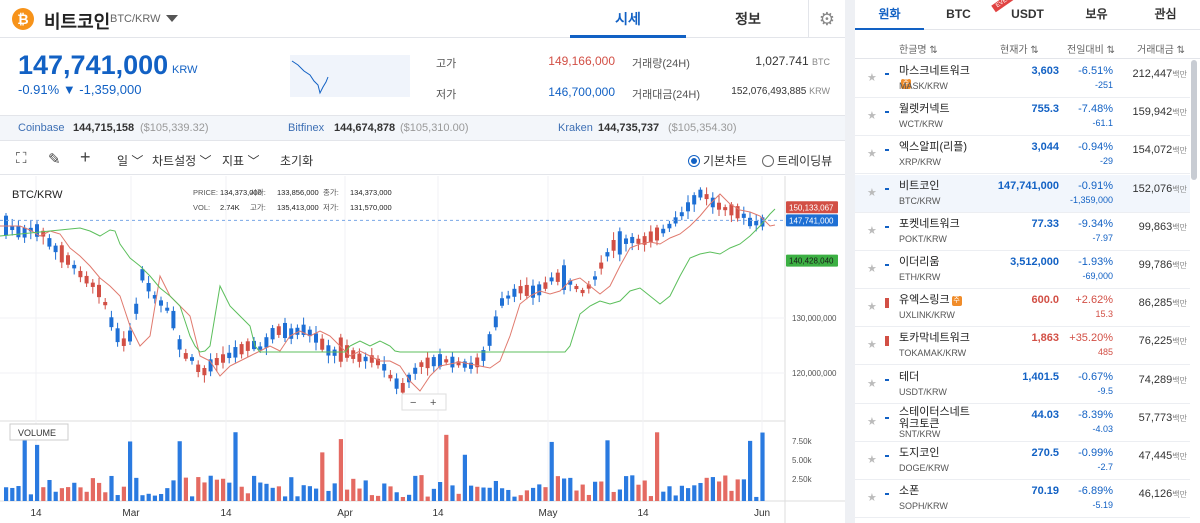  Describe the element at coordinates (1022, 385) in the screenshot. I see `table-row: ★ 테더 USDT/KRW 1,401.5 -0.67% -9.5 74,289백만` at that location.